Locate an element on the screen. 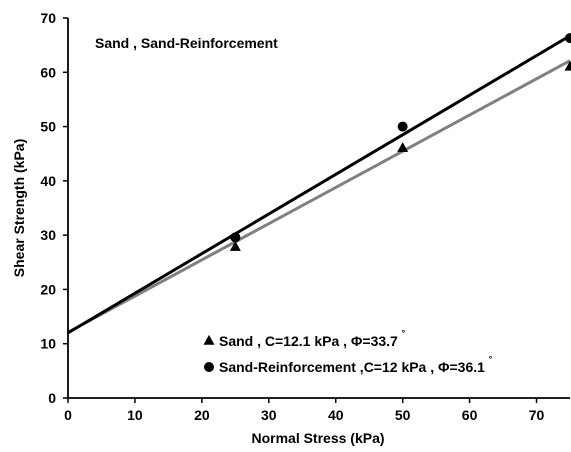 This screenshot has height=452, width=571. legend-degree-sand-reinforcement: ˚ is located at coordinates (491, 362).